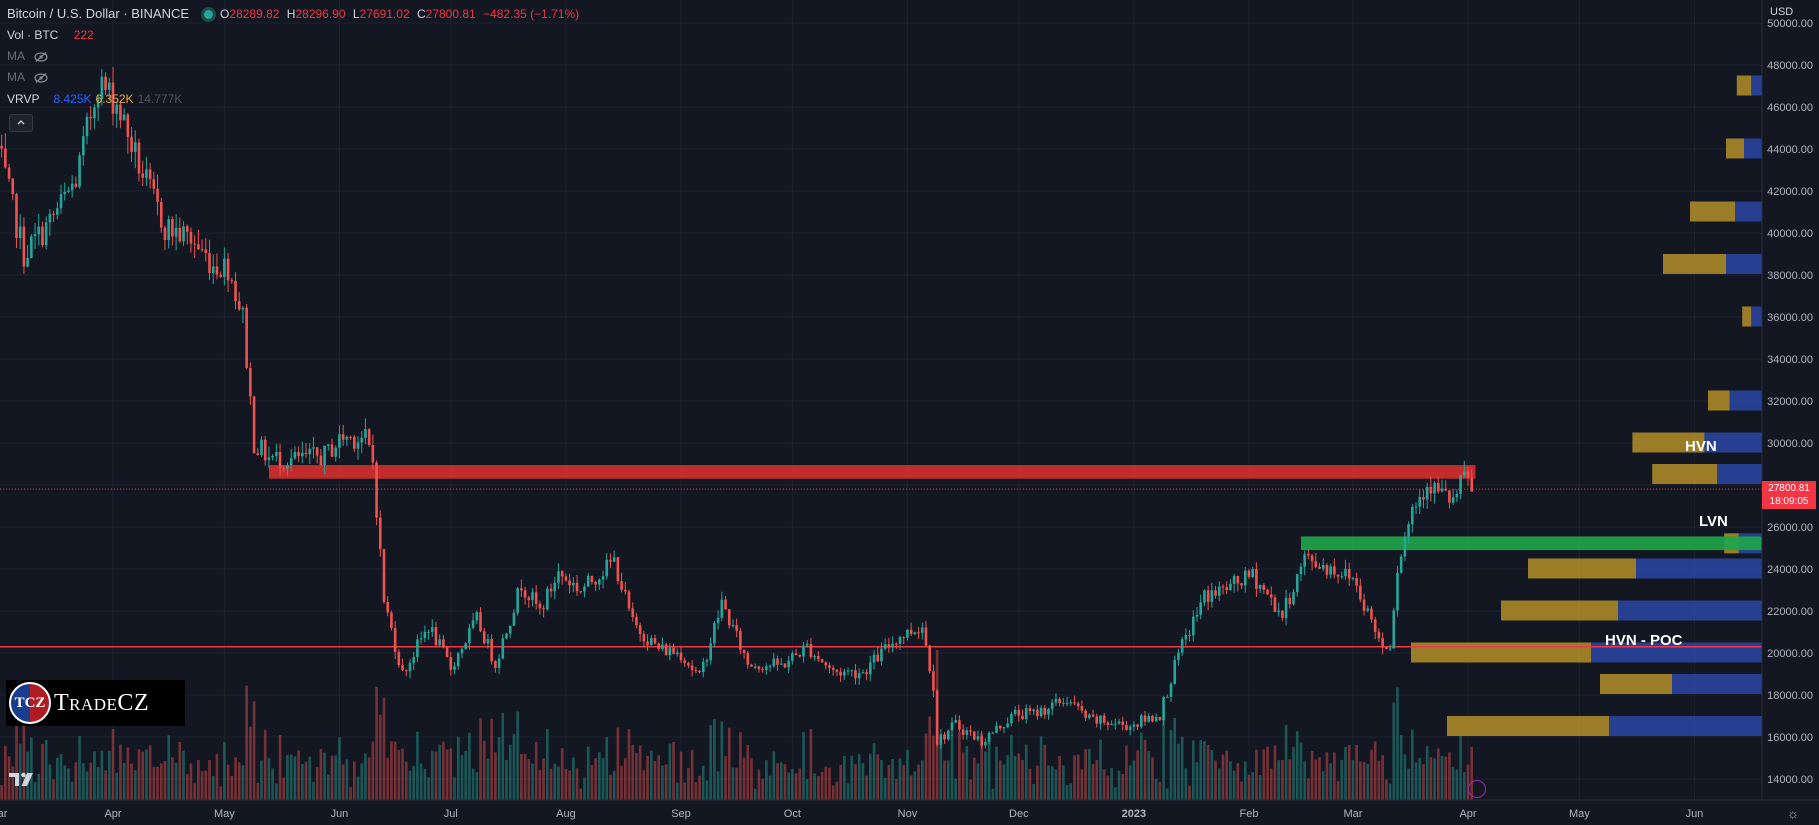 This screenshot has width=1819, height=825. I want to click on lightning-icon, so click(1477, 789).